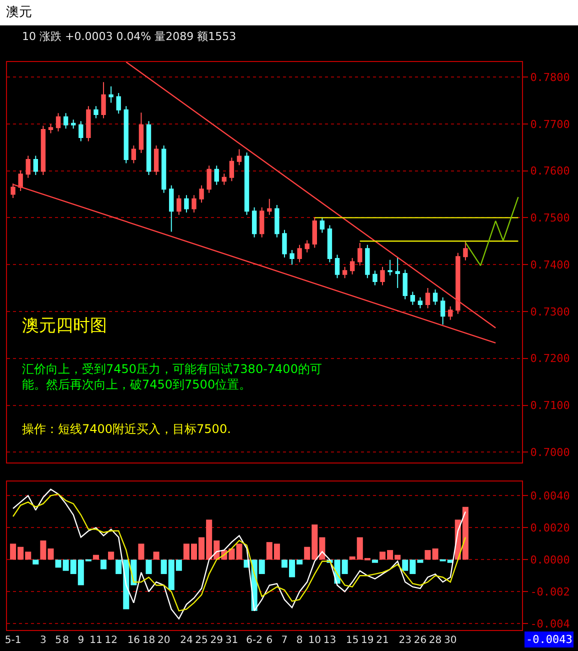 This screenshot has height=651, width=578. Describe the element at coordinates (269, 640) in the screenshot. I see `x-tick-label: 6` at that location.